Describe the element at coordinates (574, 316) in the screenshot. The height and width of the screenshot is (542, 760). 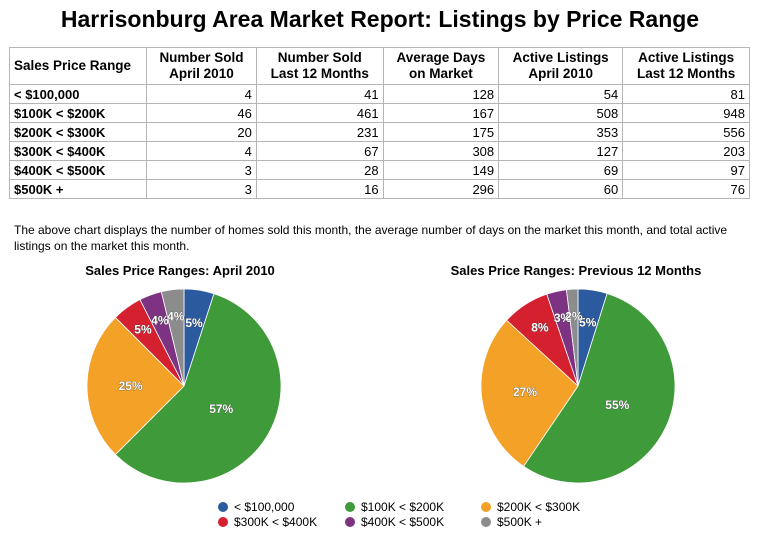
I see `pie-slice-label: 2%` at that location.